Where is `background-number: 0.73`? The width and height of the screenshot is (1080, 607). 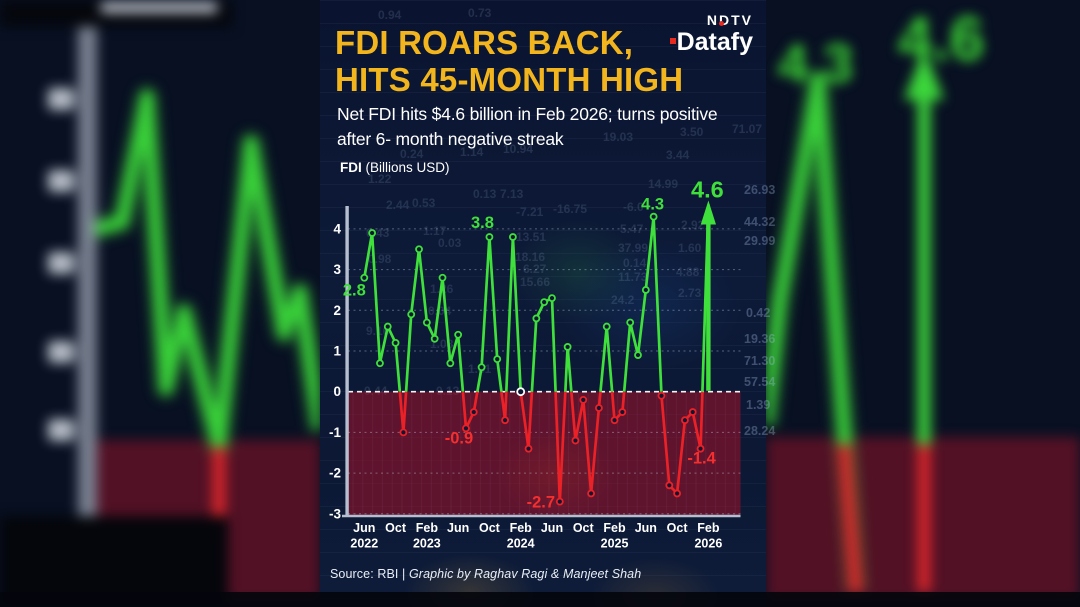 background-number: 0.73 is located at coordinates (480, 13).